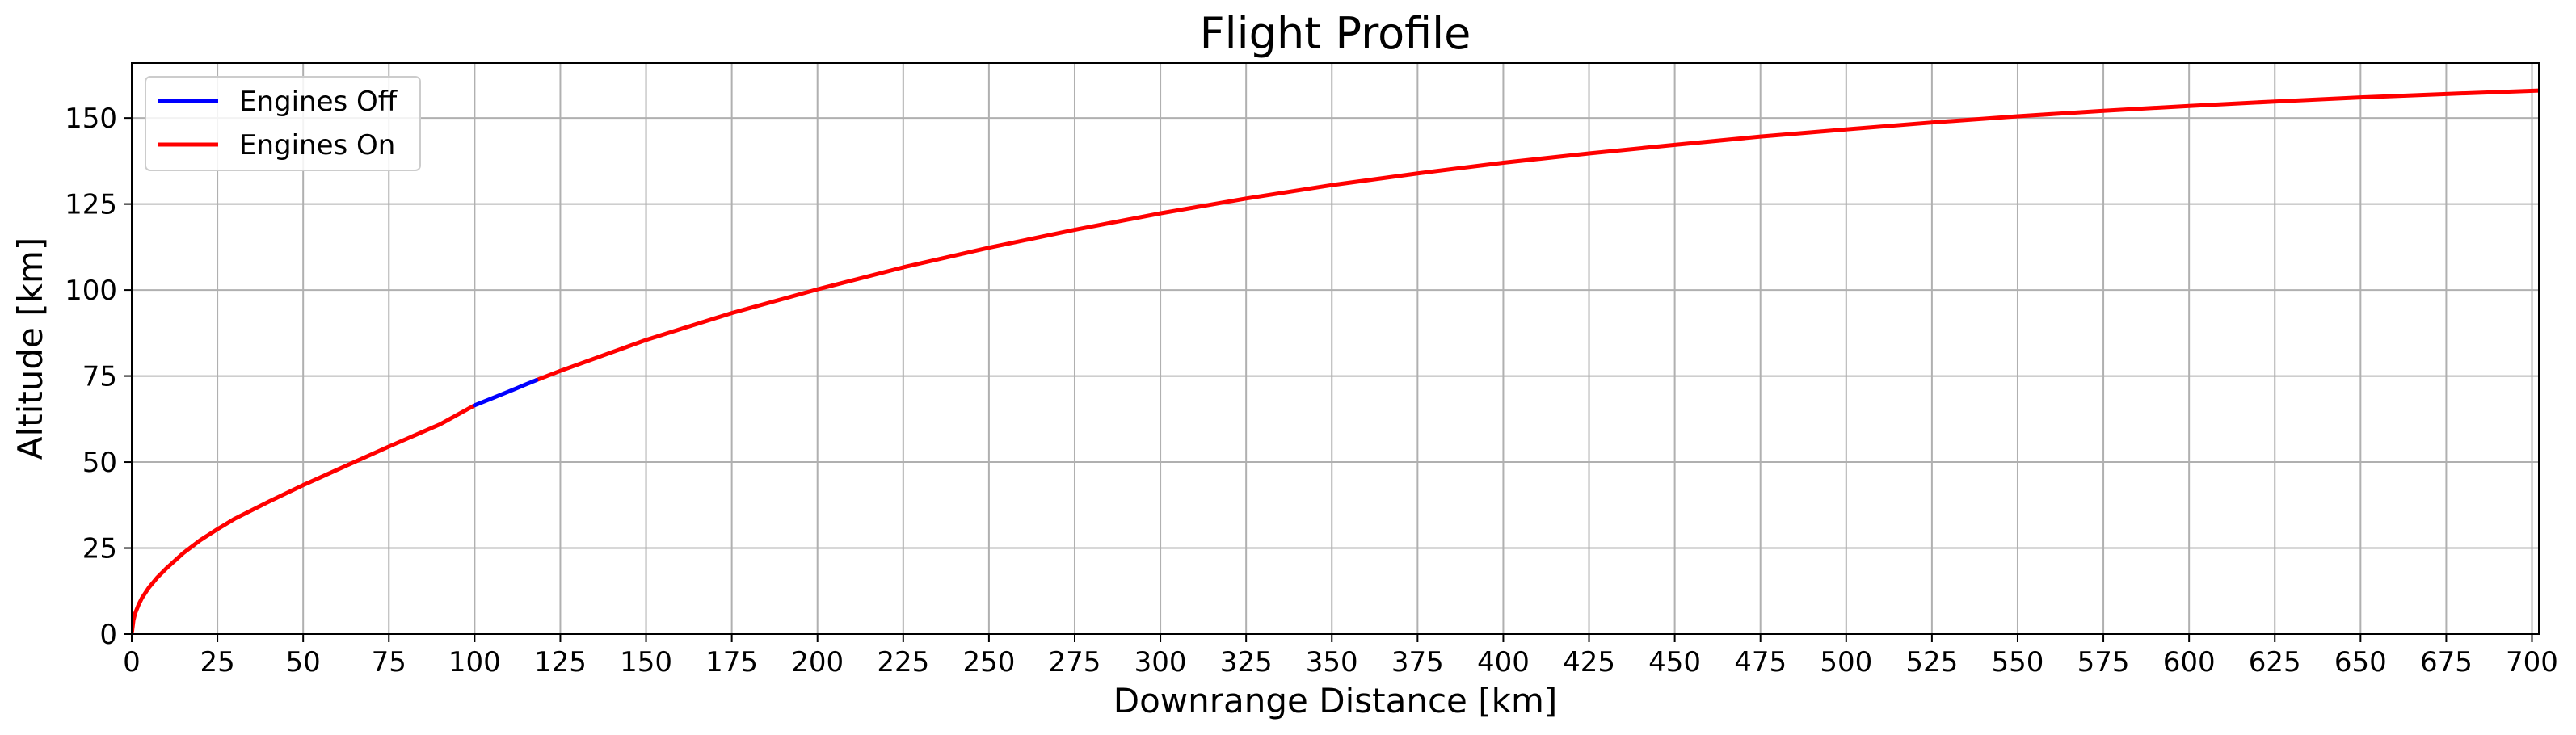 The height and width of the screenshot is (735, 2576). I want to click on x-tick-label: 225, so click(903, 662).